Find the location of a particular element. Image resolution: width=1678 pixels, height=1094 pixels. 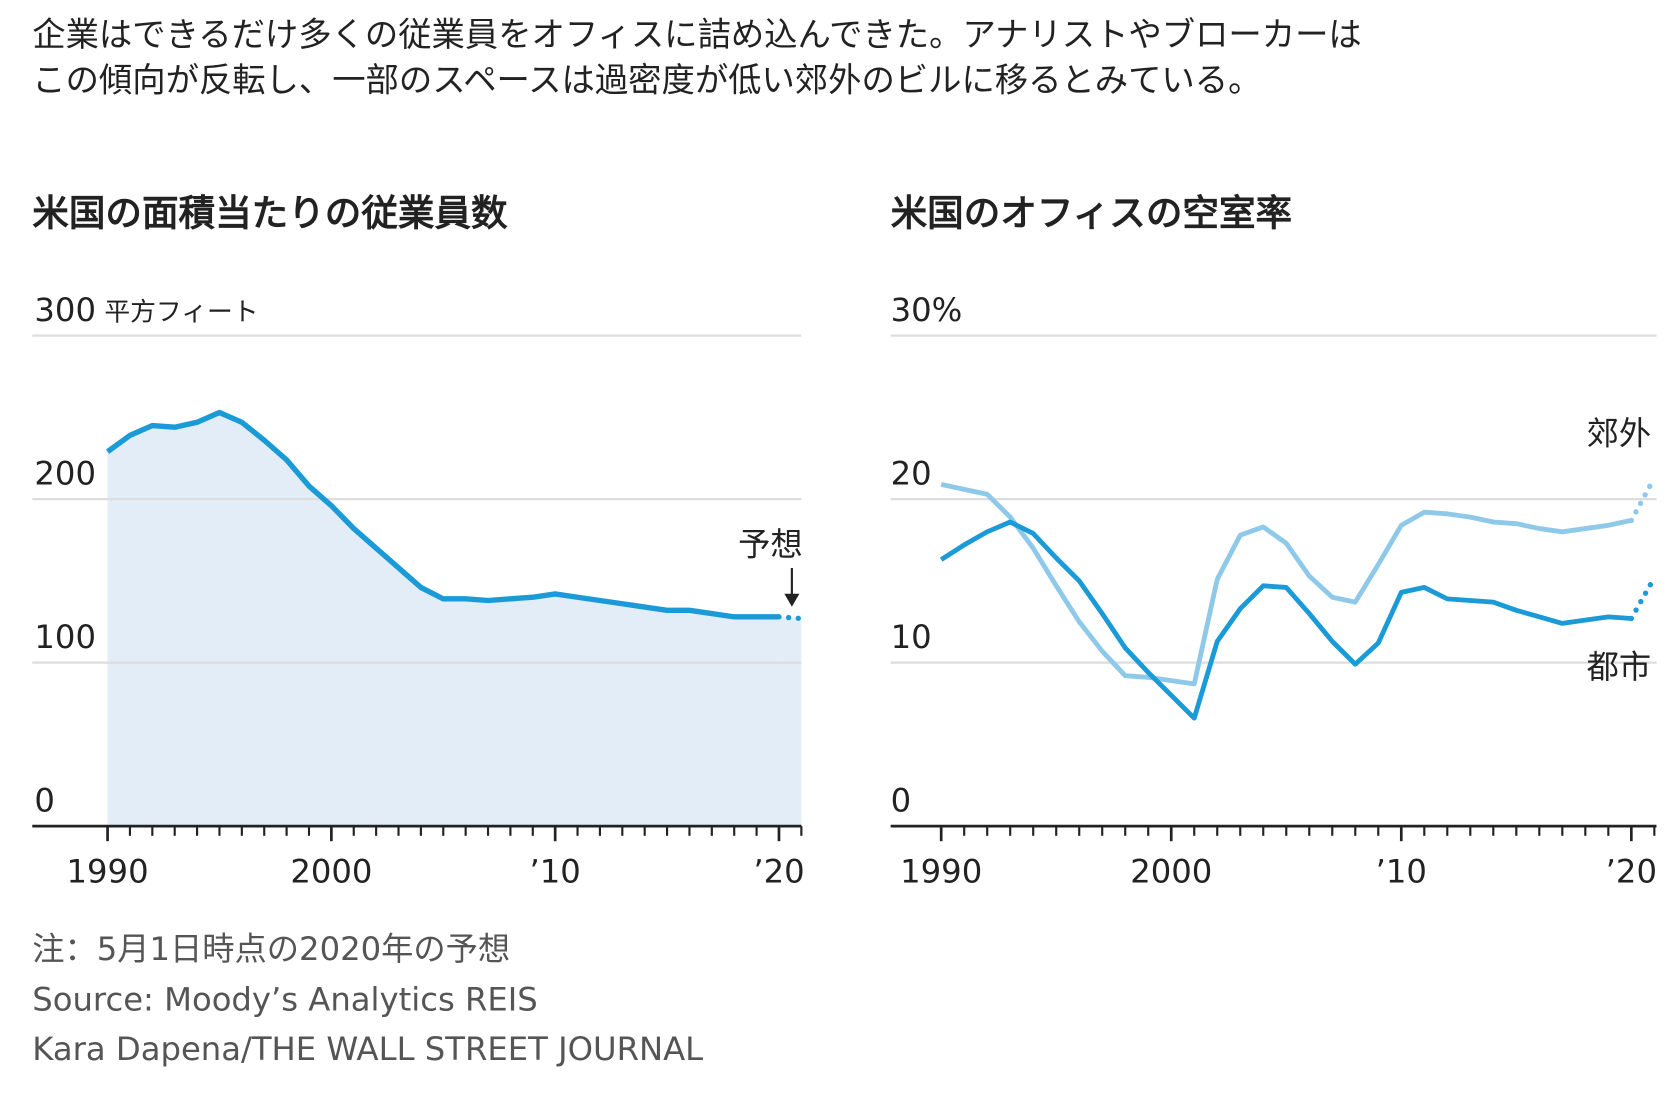

y-unit: 平方フィート is located at coordinates (181, 313).